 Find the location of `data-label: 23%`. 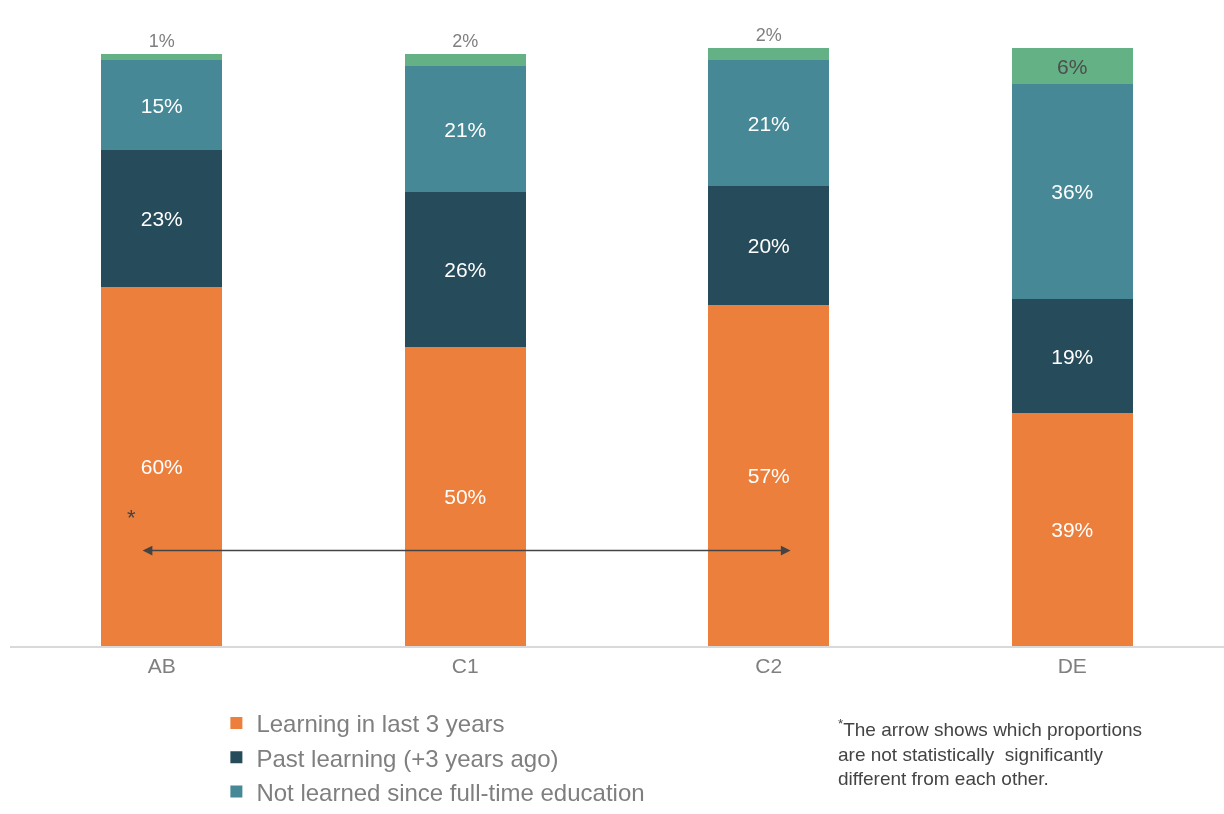

data-label: 23% is located at coordinates (161, 219).